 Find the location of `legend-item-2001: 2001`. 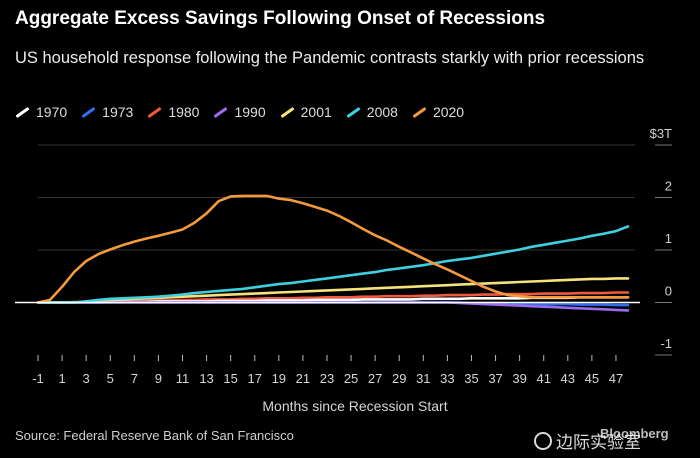

legend-item-2001: 2001 is located at coordinates (306, 112).